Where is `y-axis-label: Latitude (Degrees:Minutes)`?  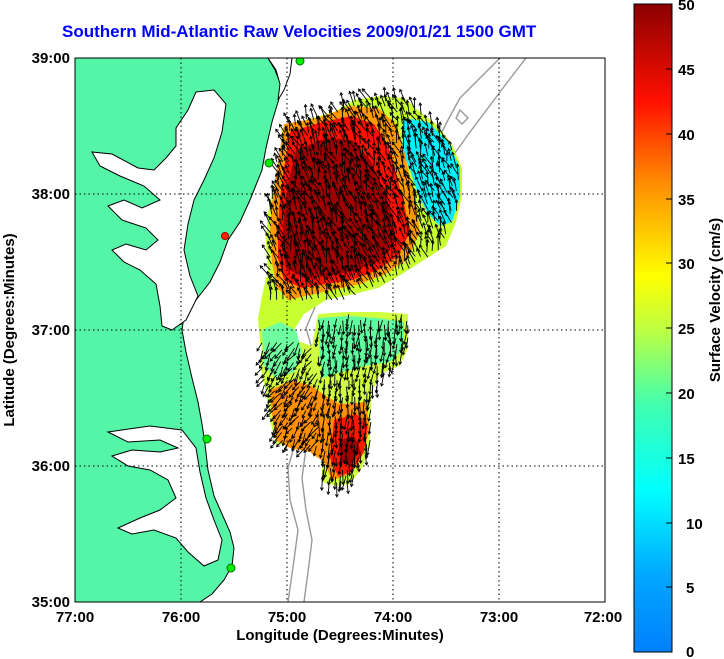
y-axis-label: Latitude (Degrees:Minutes) is located at coordinates (9, 329).